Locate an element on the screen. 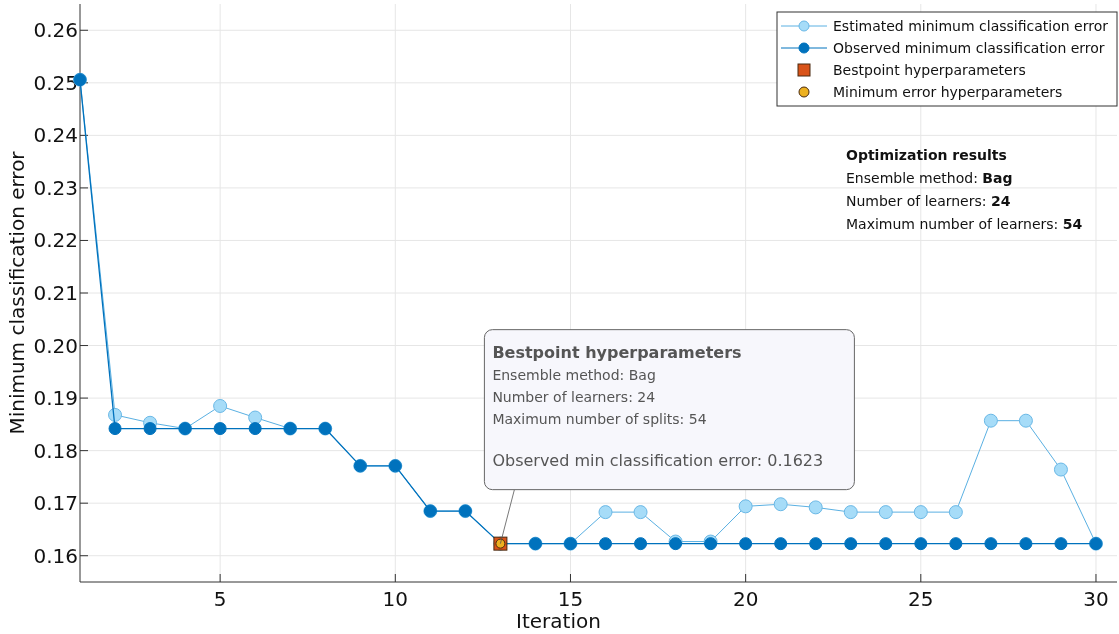  y-axis-title: Minimum classification error is located at coordinates (17, 292).